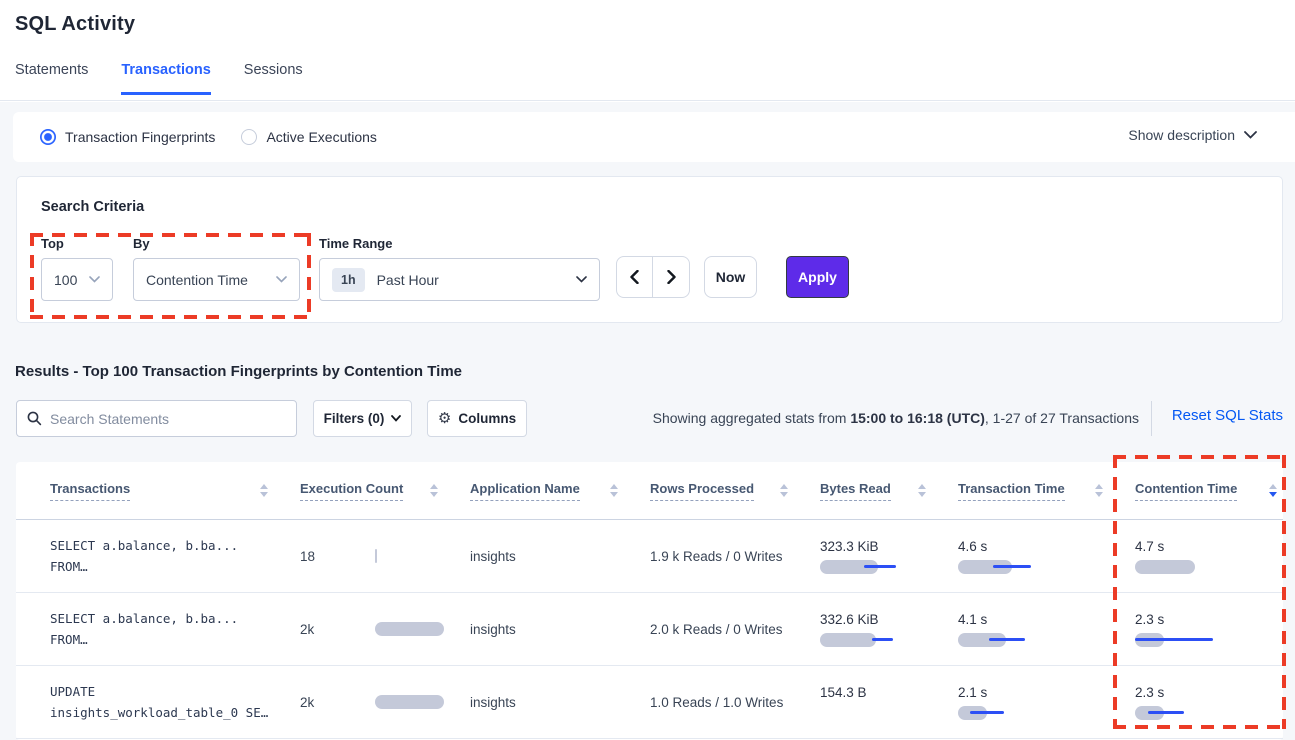 The width and height of the screenshot is (1295, 740). What do you see at coordinates (48, 137) in the screenshot?
I see `radio-selected-icon` at bounding box center [48, 137].